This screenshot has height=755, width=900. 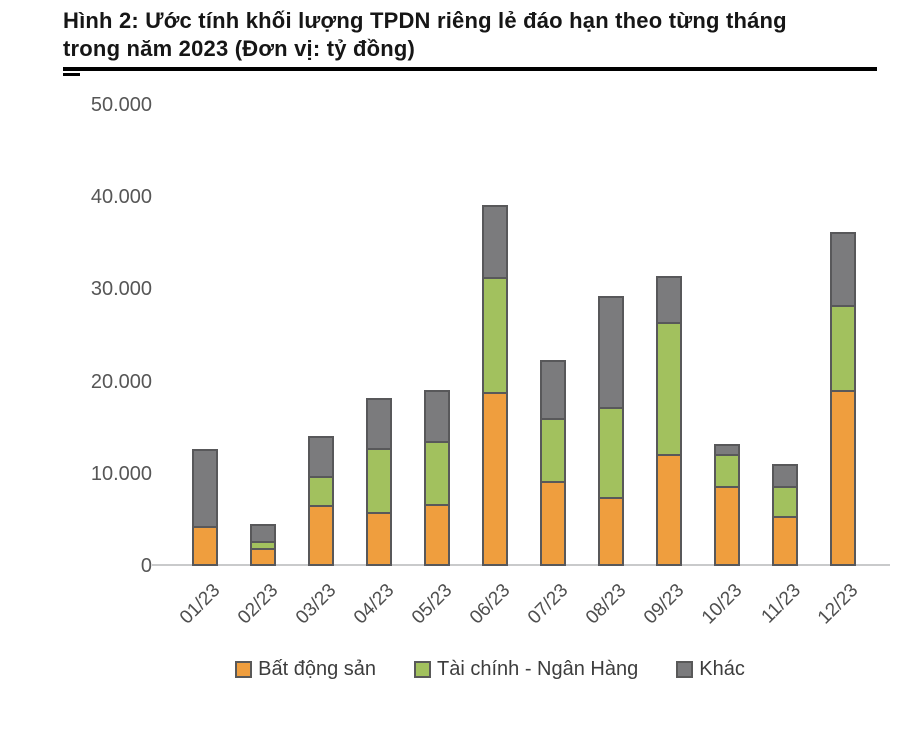 What do you see at coordinates (146, 566) in the screenshot?
I see `y-axis-tick-label: 0` at bounding box center [146, 566].